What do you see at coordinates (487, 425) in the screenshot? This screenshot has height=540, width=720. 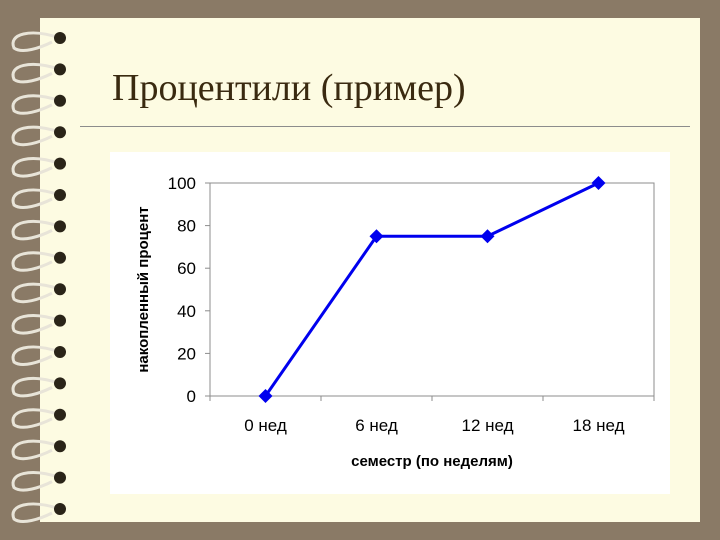 I see `x-tick-label: 12 нед` at bounding box center [487, 425].